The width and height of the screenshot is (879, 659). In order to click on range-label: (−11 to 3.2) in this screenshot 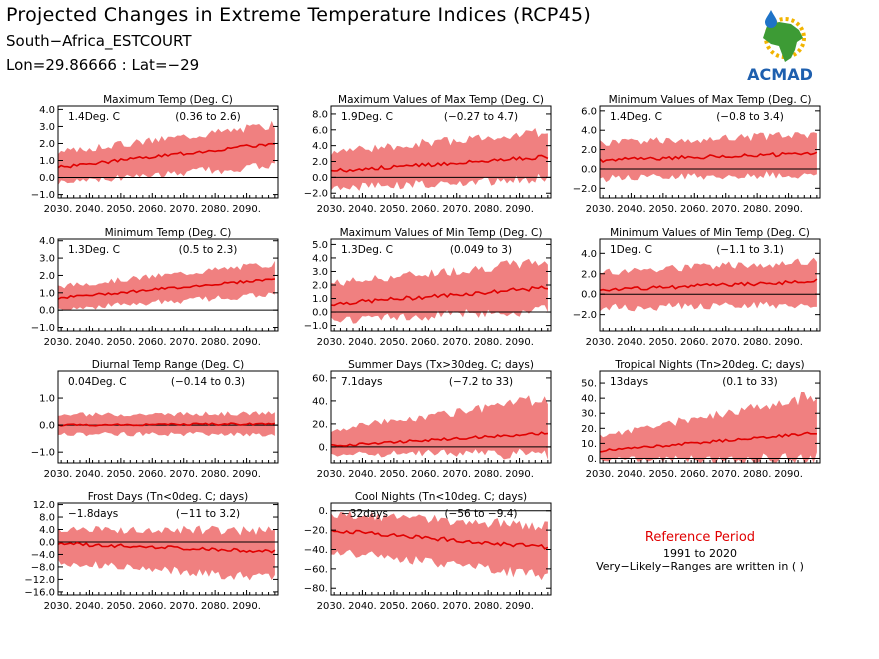, I will do `click(208, 514)`.